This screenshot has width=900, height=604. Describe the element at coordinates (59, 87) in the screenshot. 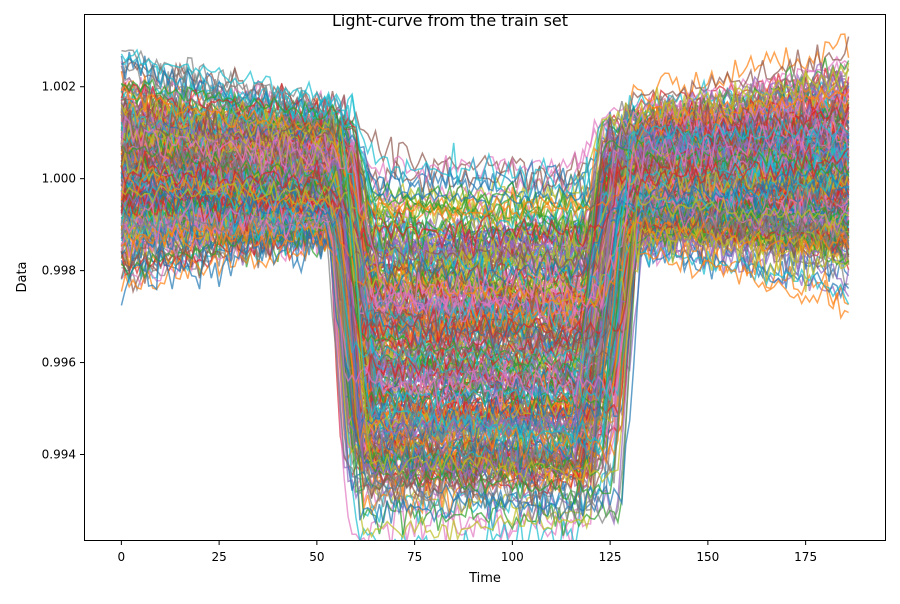

I see `y-tick-label: 1.002` at that location.